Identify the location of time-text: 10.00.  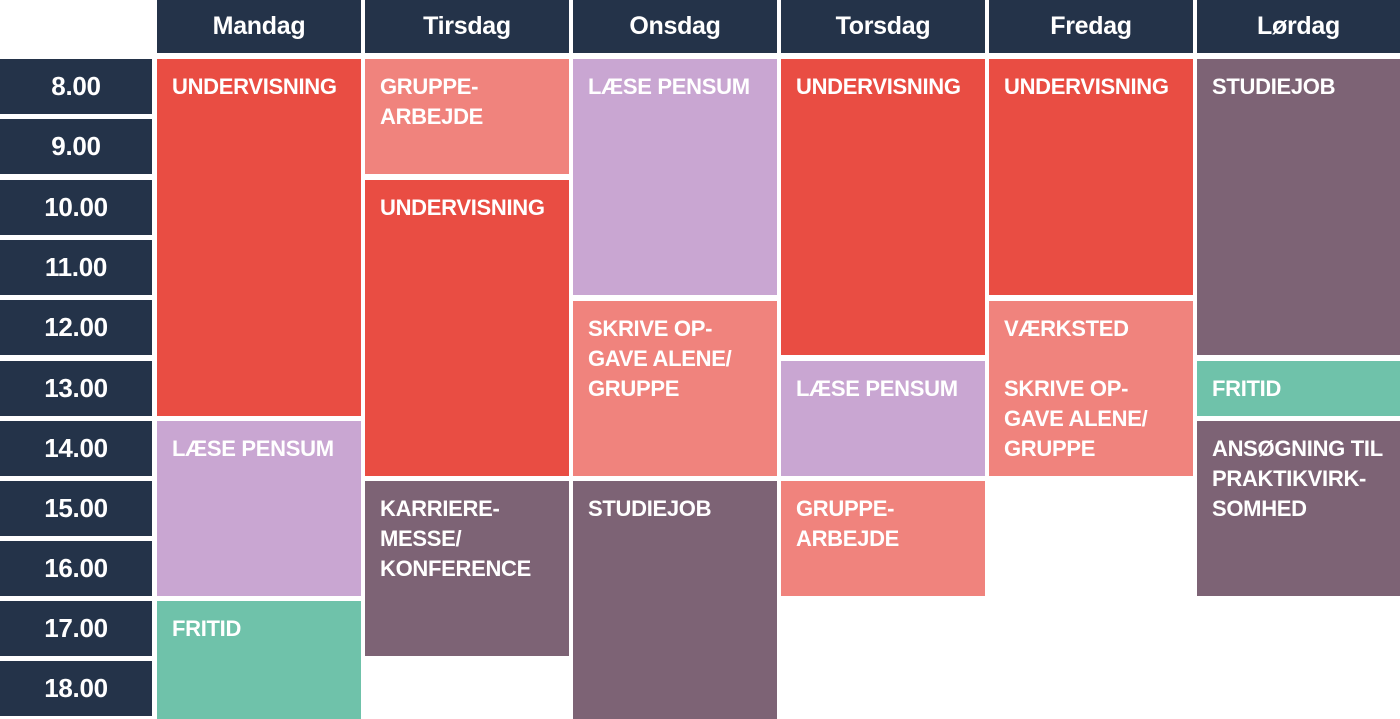
(76, 207).